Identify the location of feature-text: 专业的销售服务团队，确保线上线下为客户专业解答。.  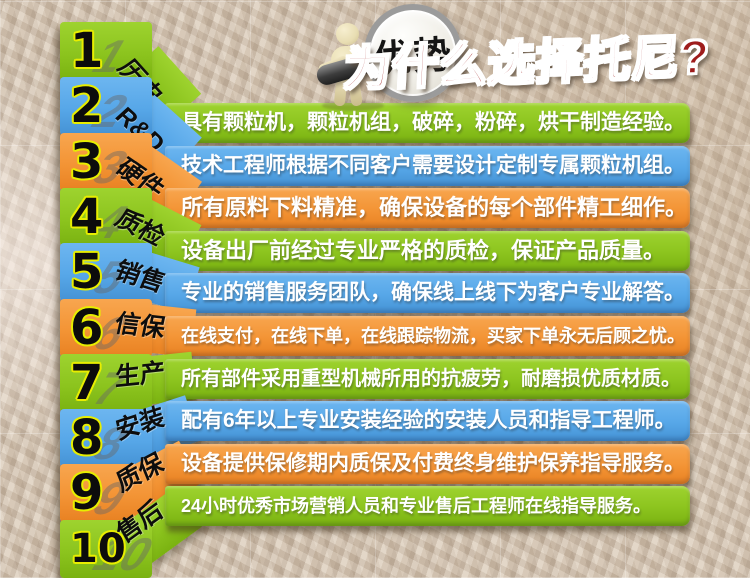
(433, 293).